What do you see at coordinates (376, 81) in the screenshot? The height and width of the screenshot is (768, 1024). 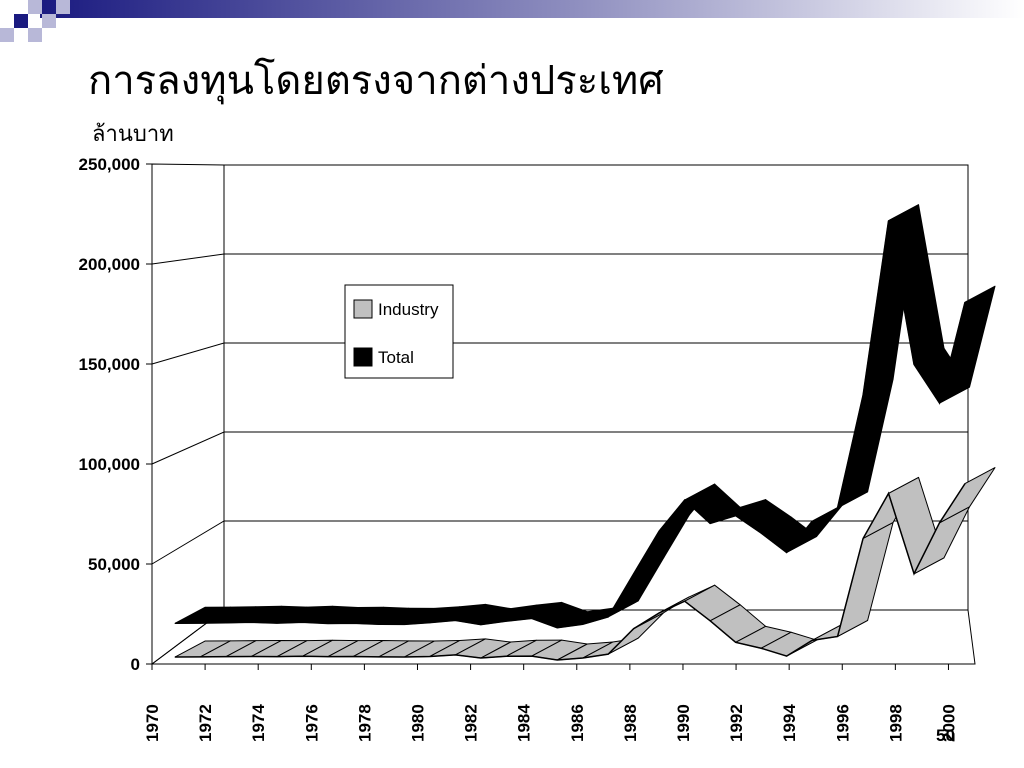 I see `slide-title: การลงทุนโดยตรงจากต่างประเทศ` at bounding box center [376, 81].